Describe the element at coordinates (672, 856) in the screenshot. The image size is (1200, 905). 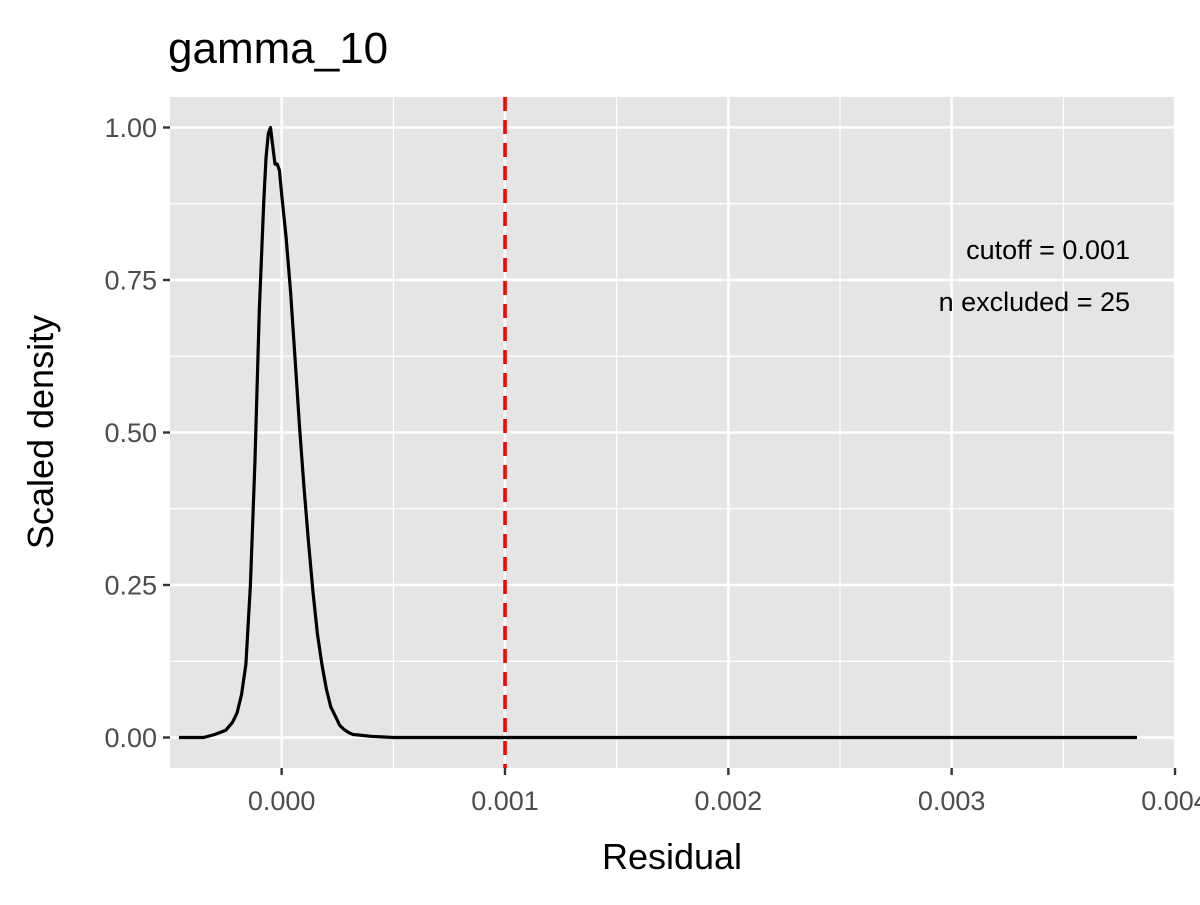
I see `x-axis-title: Residual` at that location.